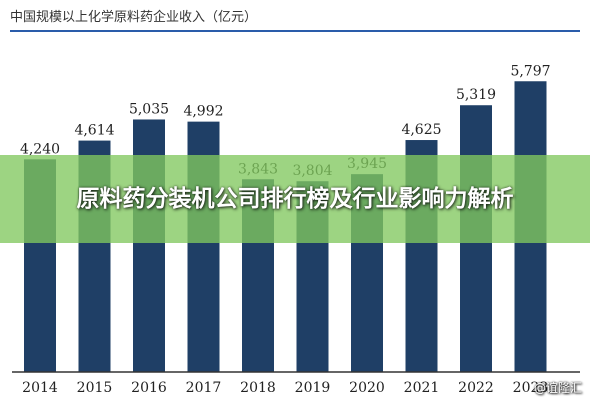 The image size is (590, 400). I want to click on tick-label-2015: 2015, so click(95, 388).